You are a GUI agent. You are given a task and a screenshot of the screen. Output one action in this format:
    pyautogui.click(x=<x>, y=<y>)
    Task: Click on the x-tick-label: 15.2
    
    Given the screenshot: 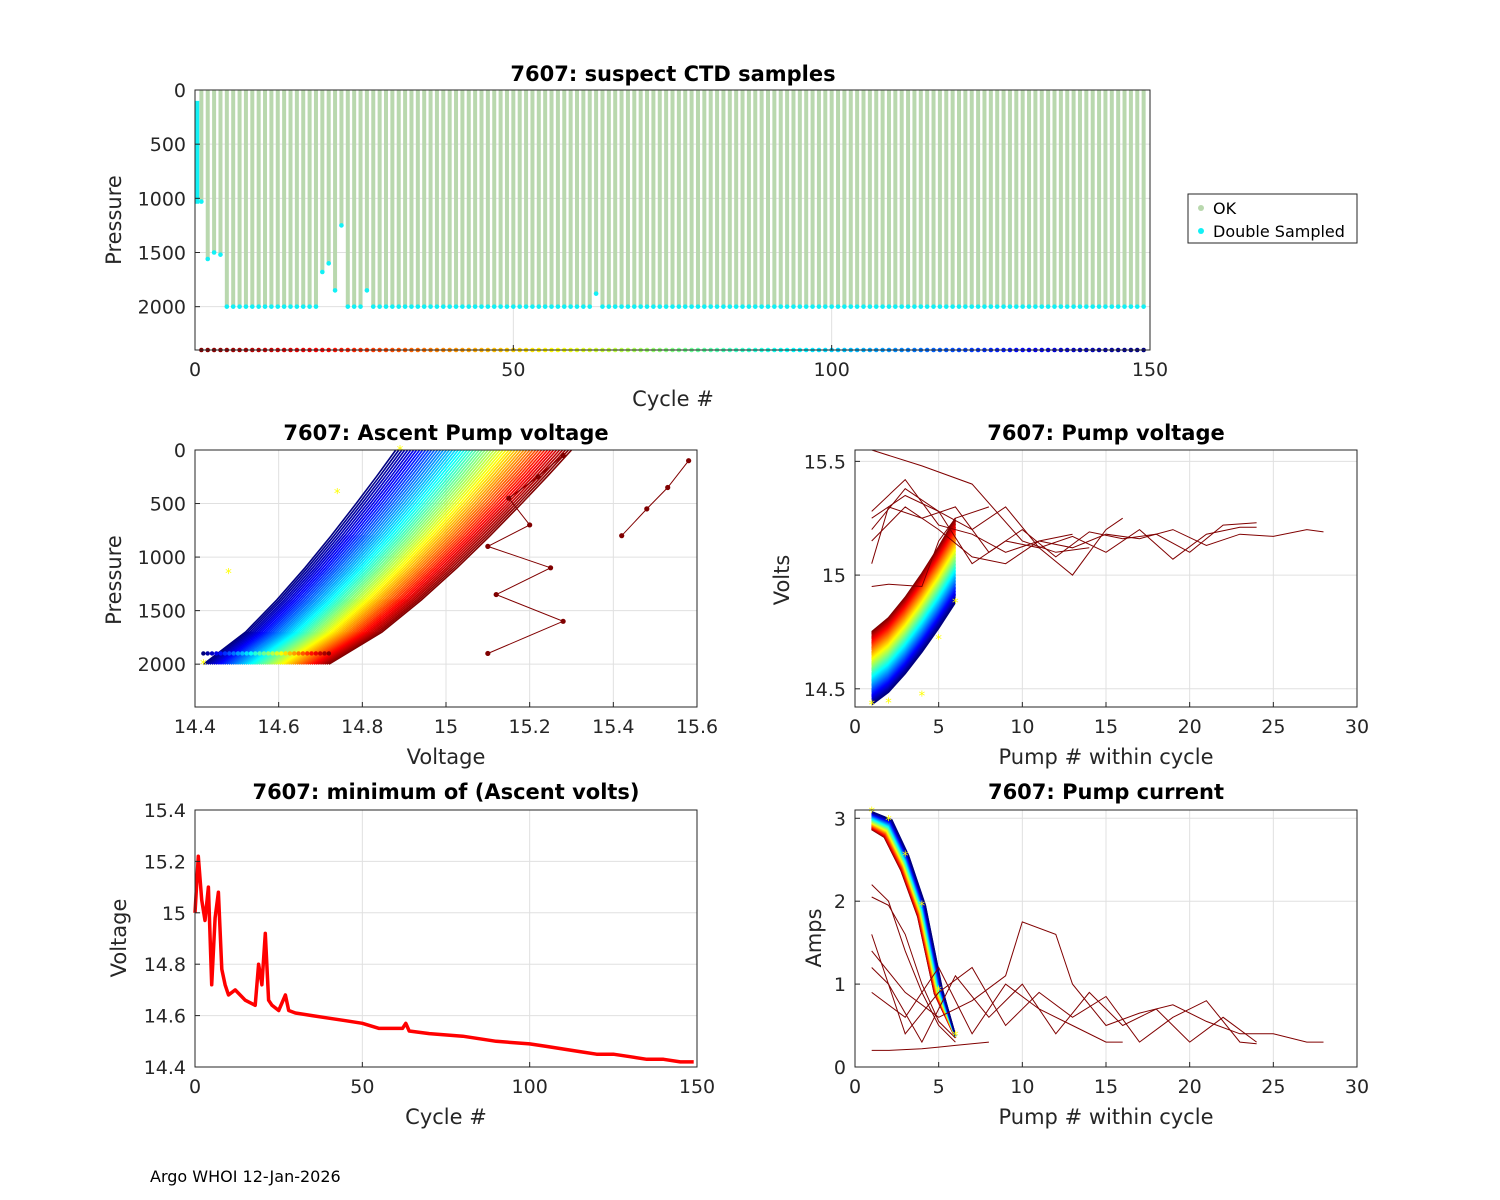 What is the action you would take?
    pyautogui.click(x=530, y=727)
    